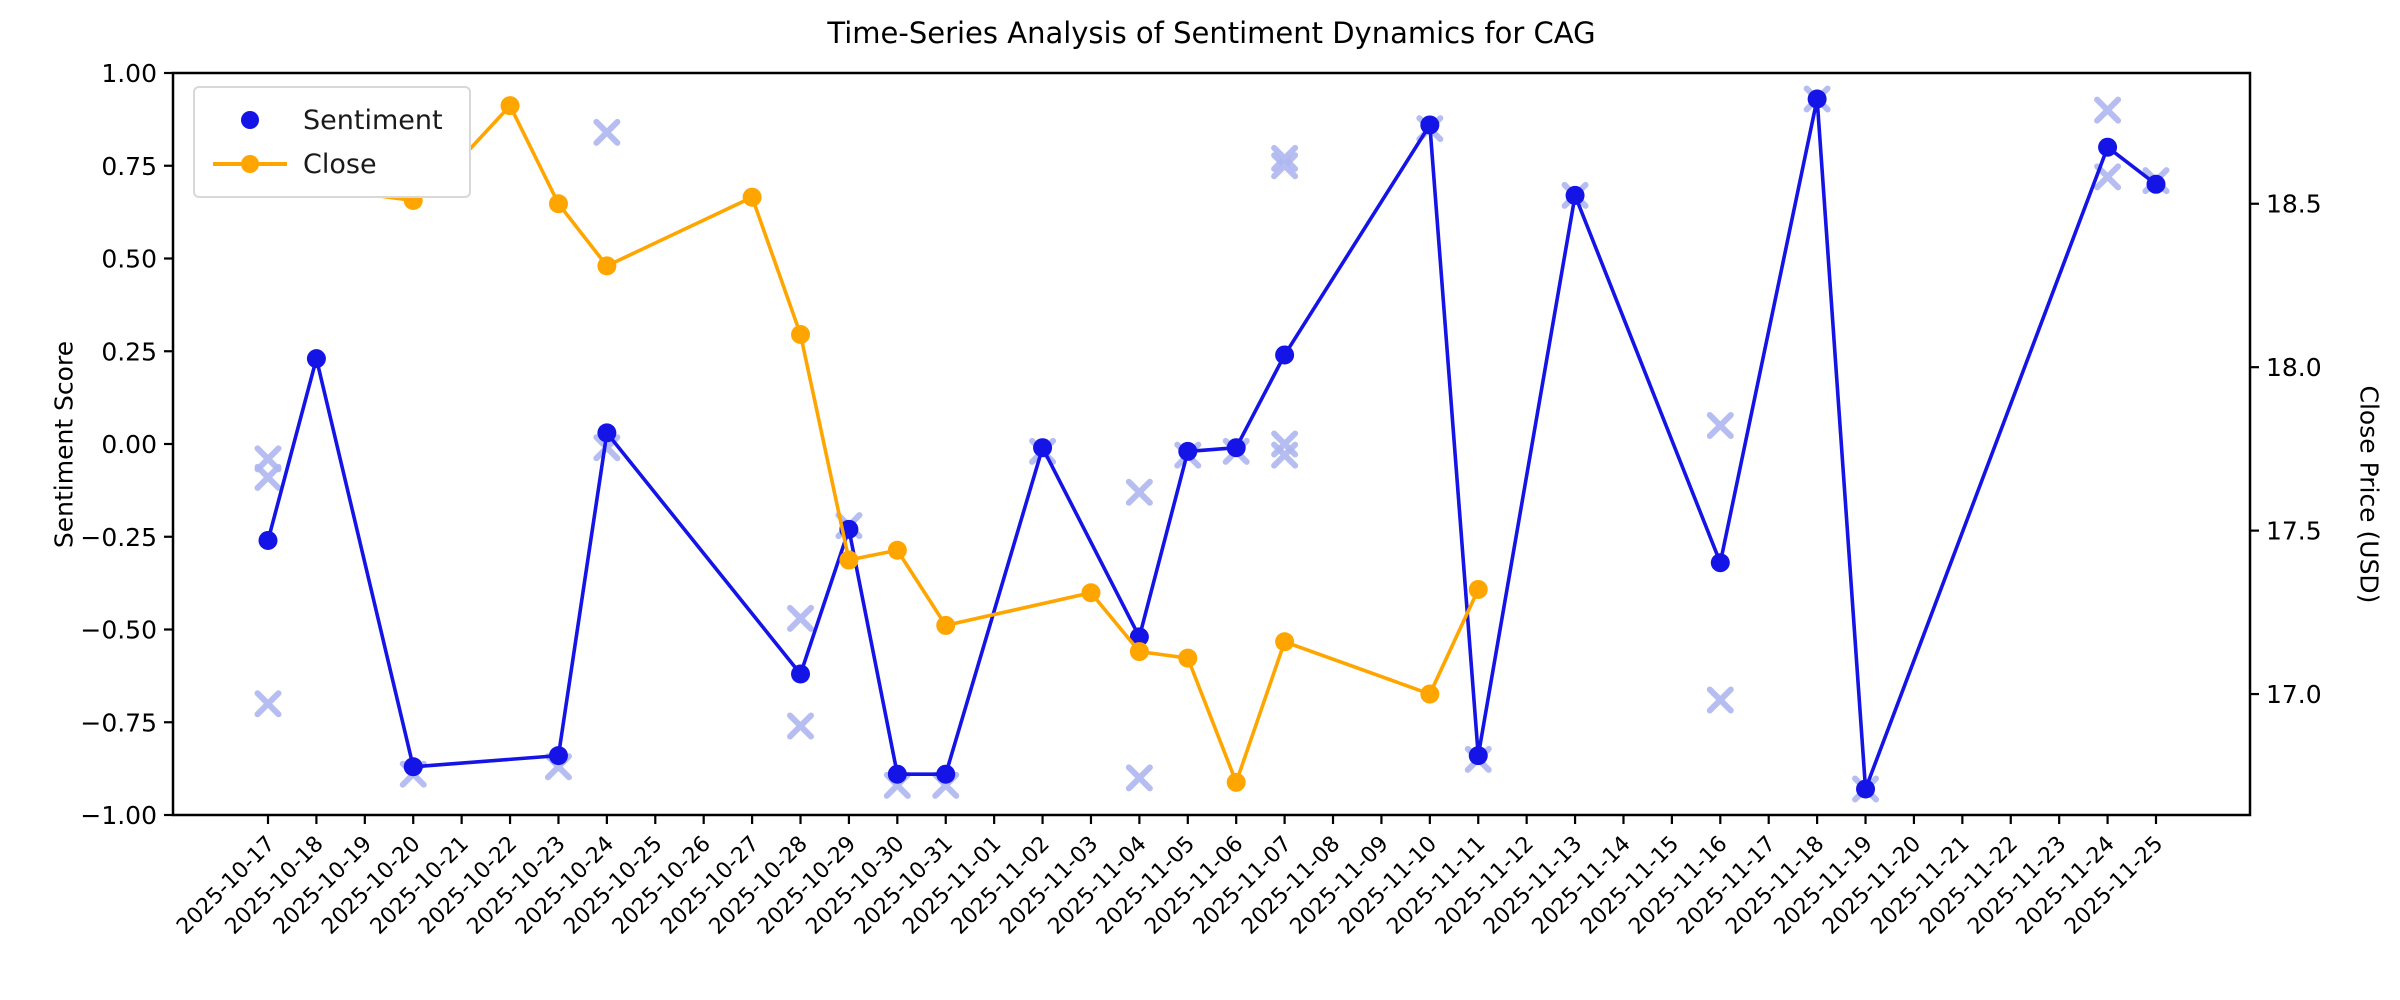 The image size is (2400, 1000). What do you see at coordinates (2369, 494) in the screenshot?
I see `y-axis-label-right: Close Price (USD)` at bounding box center [2369, 494].